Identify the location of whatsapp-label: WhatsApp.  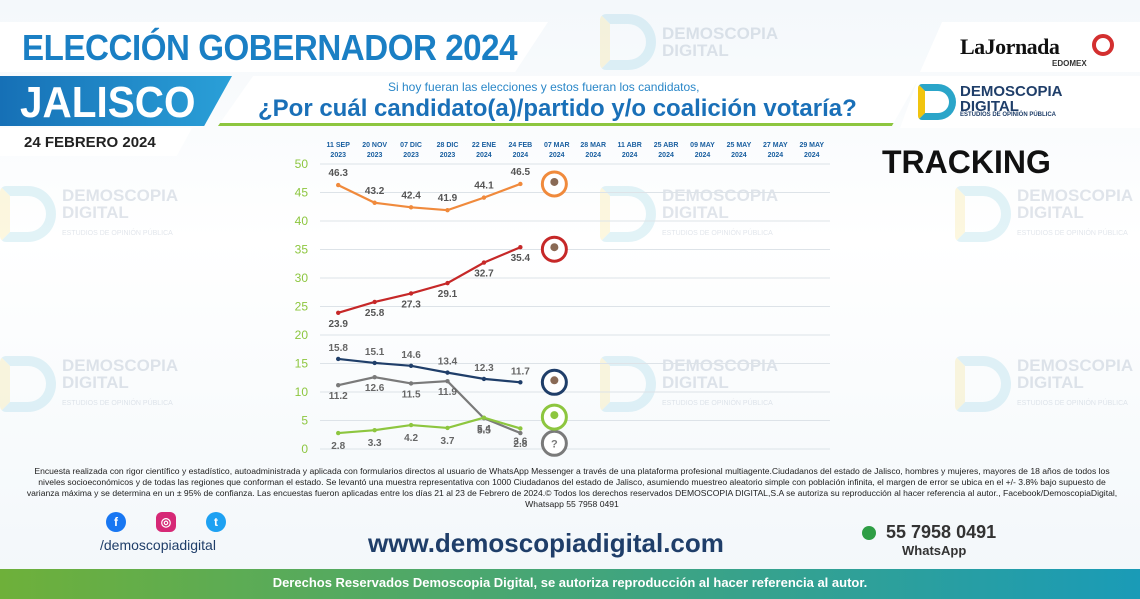
(934, 550).